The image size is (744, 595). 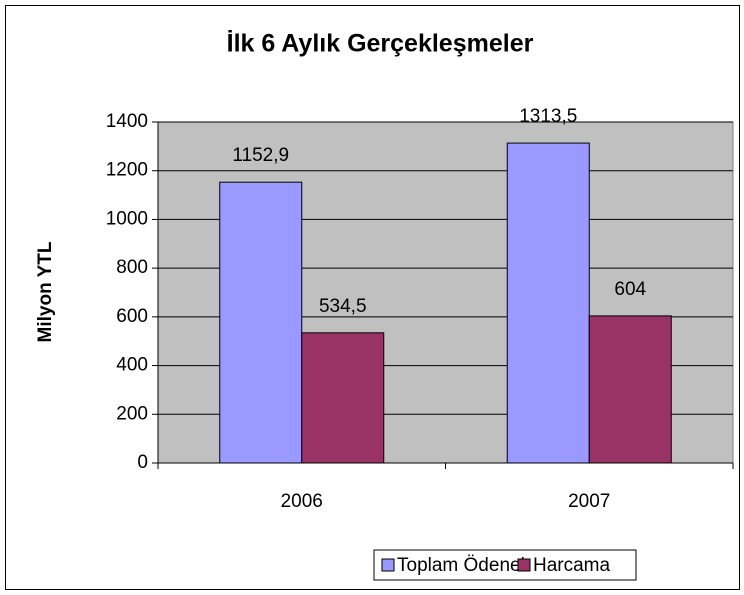 What do you see at coordinates (260, 155) in the screenshot?
I see `value-label: 1152,9` at bounding box center [260, 155].